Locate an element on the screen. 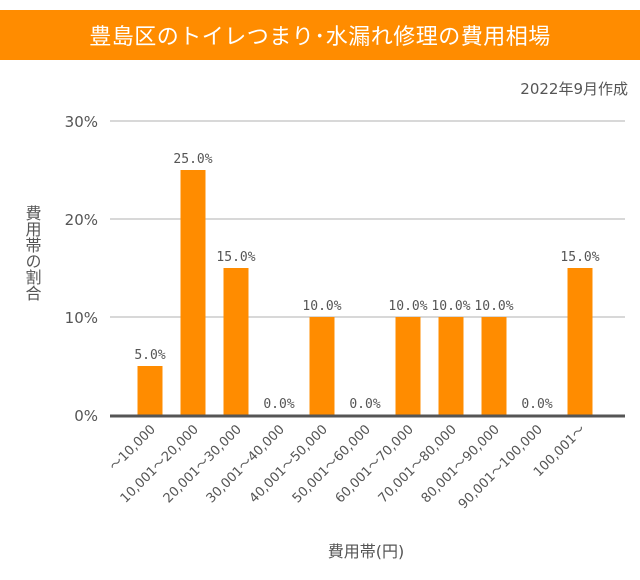 This screenshot has height=580, width=640. x-tick-label: 10,001～20,000 is located at coordinates (160, 464).